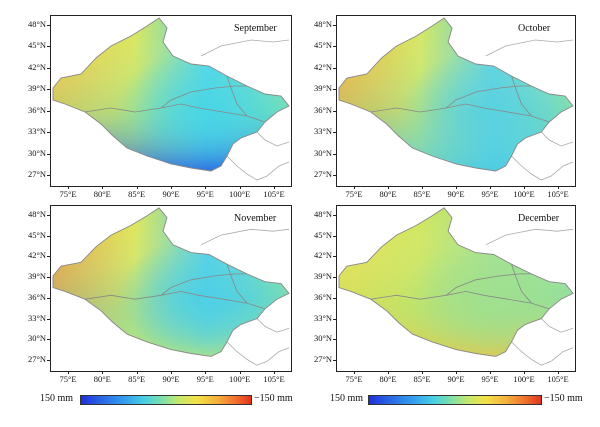  I want to click on panel-title: December, so click(539, 218).